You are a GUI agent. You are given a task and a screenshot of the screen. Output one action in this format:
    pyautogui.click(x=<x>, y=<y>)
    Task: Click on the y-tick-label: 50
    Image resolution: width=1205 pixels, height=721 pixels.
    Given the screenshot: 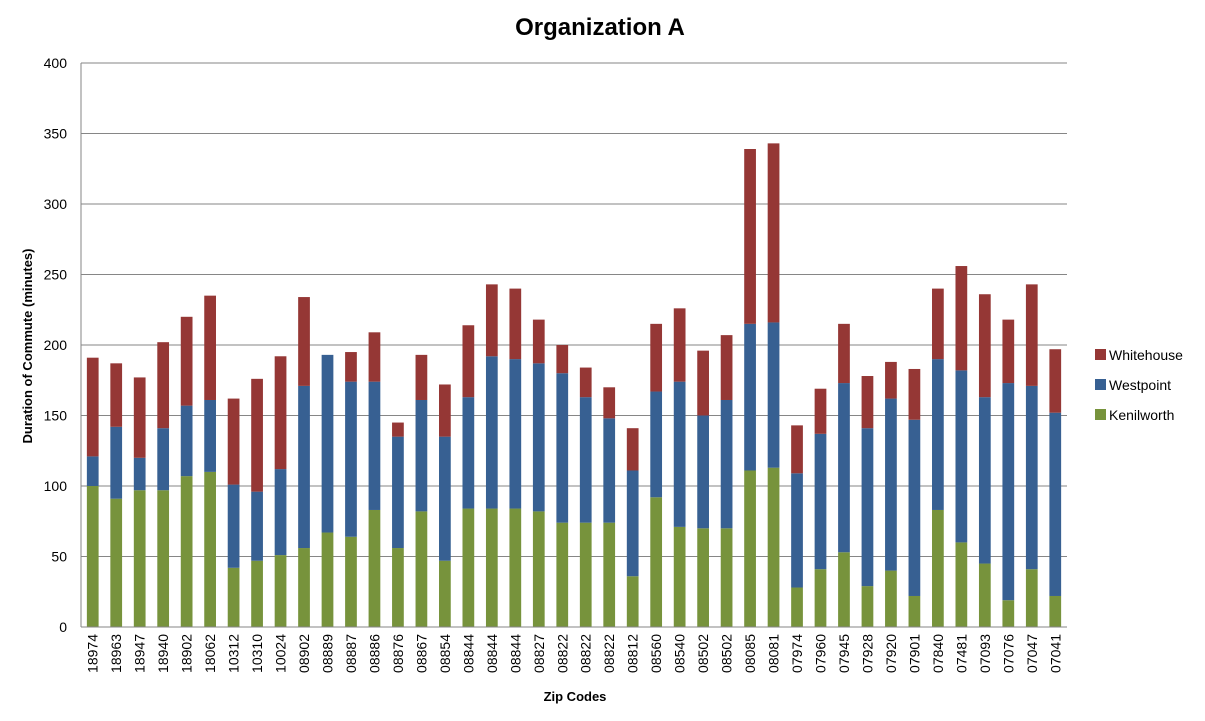 What is the action you would take?
    pyautogui.click(x=59, y=557)
    